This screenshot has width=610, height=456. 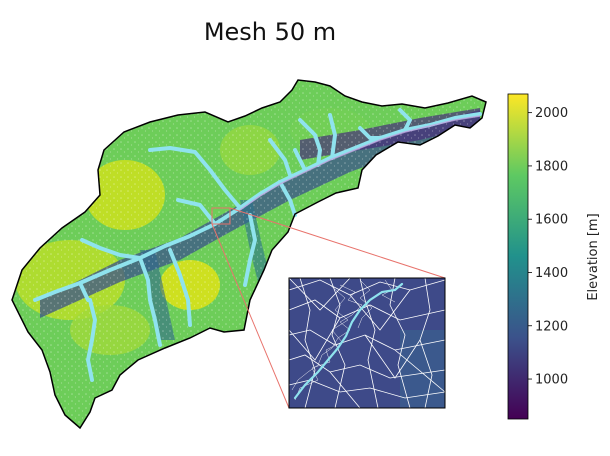 What do you see at coordinates (518, 256) in the screenshot?
I see `colorbar-gradient` at bounding box center [518, 256].